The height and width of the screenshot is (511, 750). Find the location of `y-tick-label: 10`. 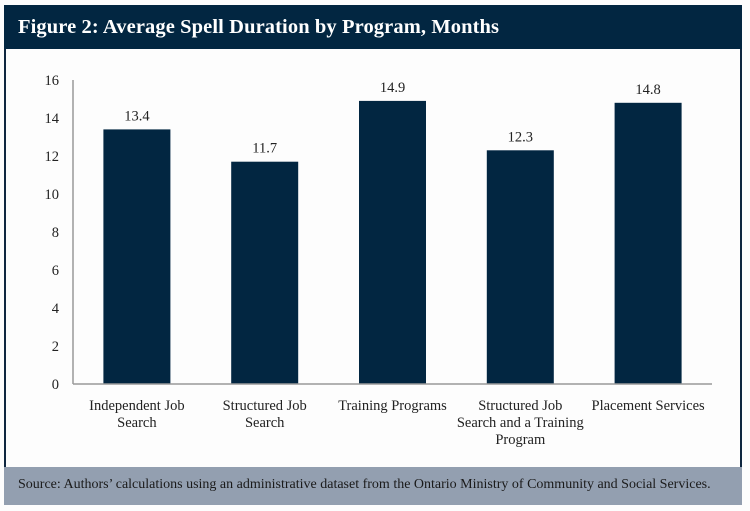

y-tick-label: 10 is located at coordinates (52, 195).